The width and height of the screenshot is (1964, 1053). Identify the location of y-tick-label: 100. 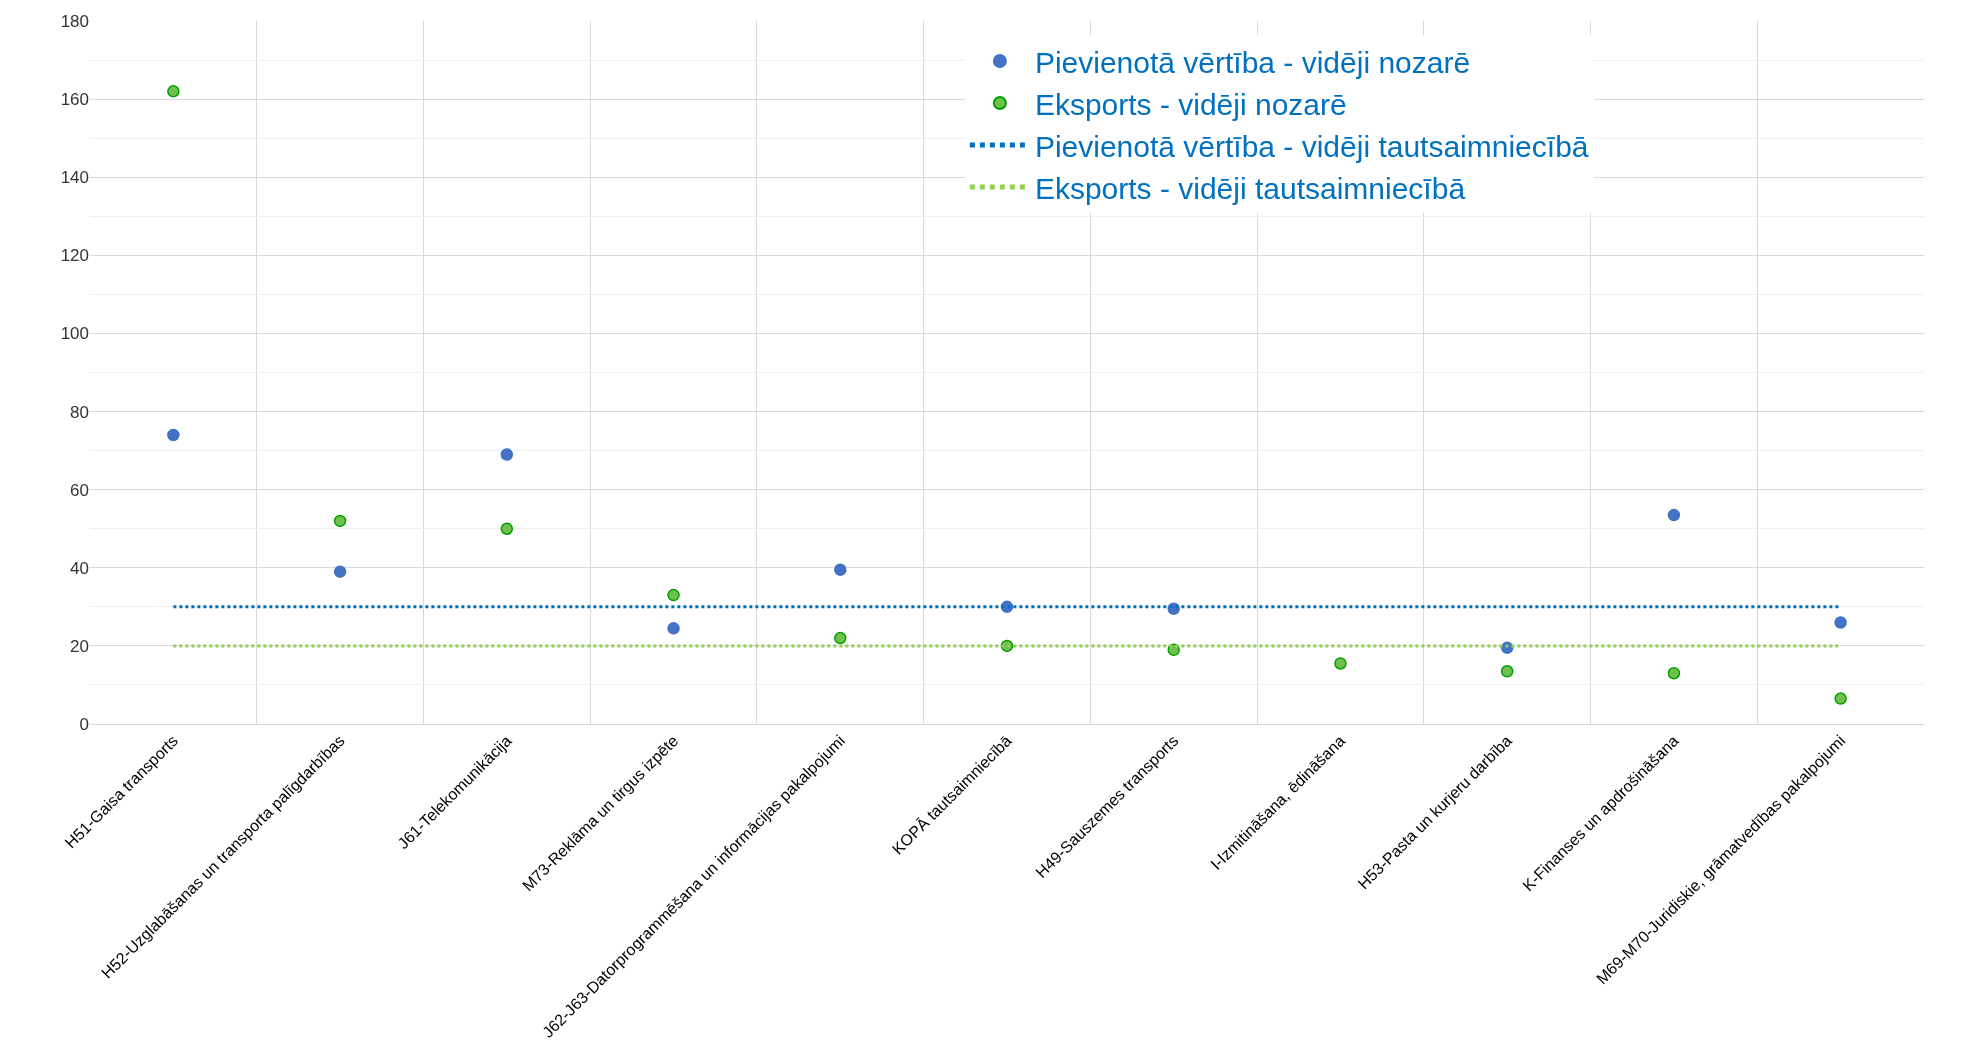
(74, 334).